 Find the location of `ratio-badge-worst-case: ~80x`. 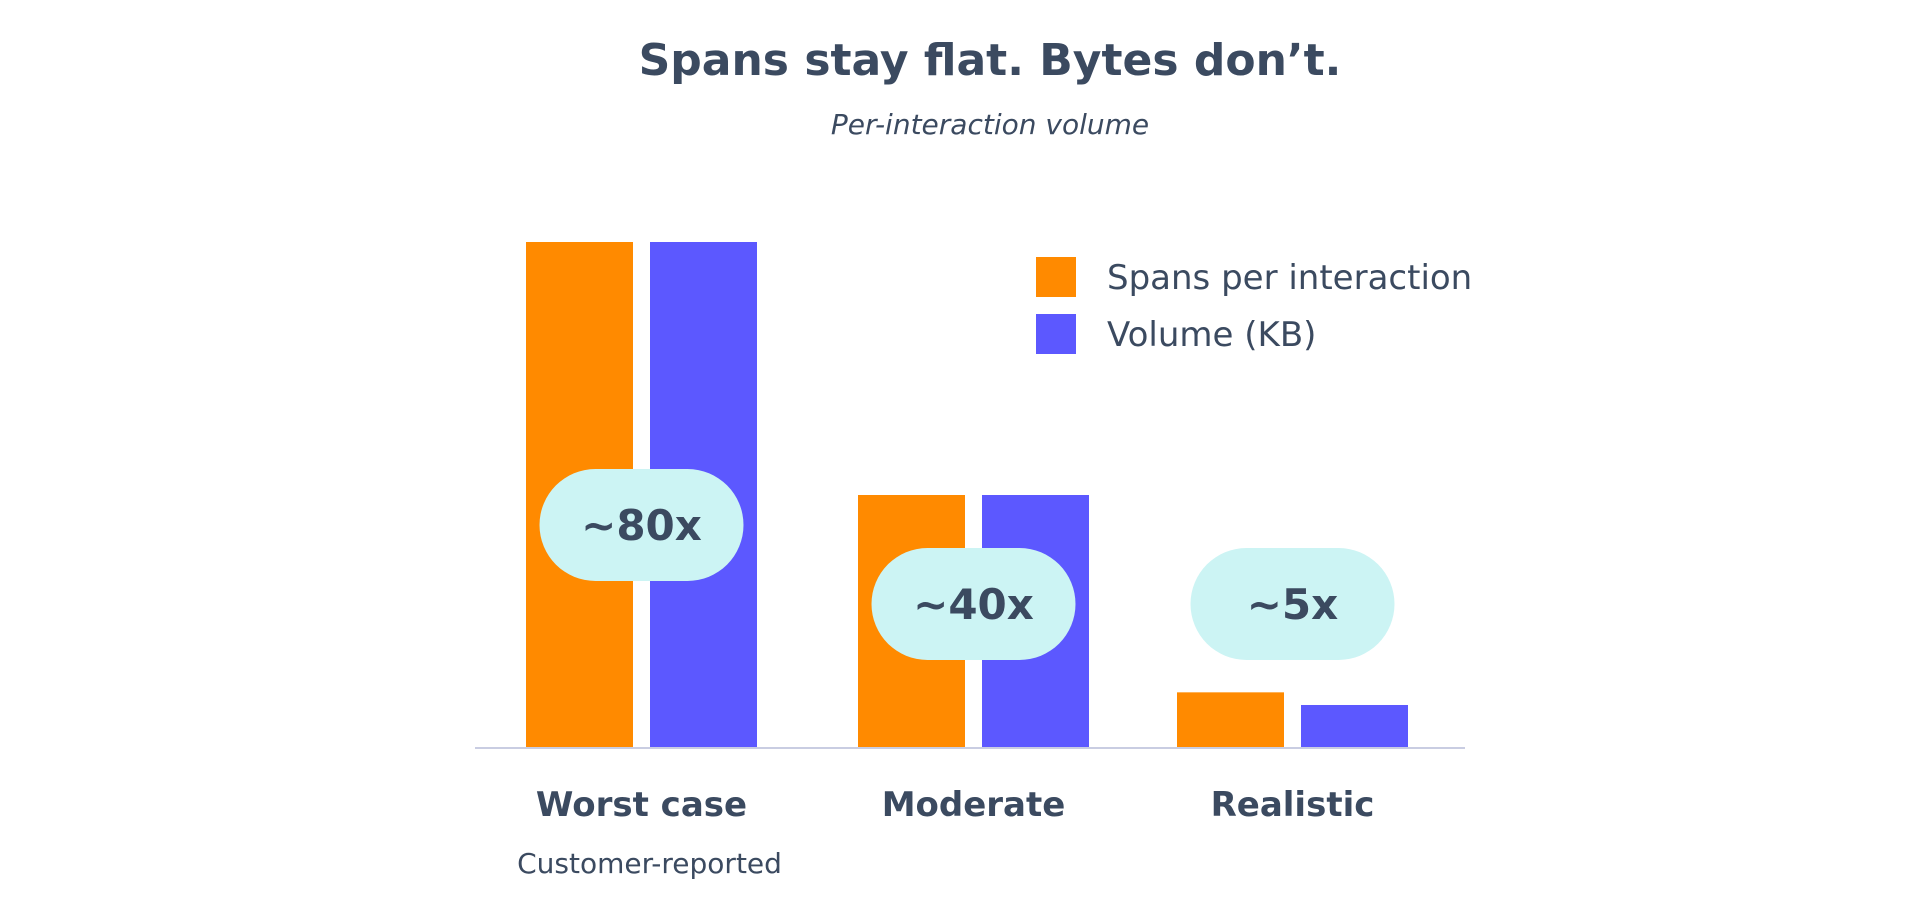

ratio-badge-worst-case: ~80x is located at coordinates (641, 525).